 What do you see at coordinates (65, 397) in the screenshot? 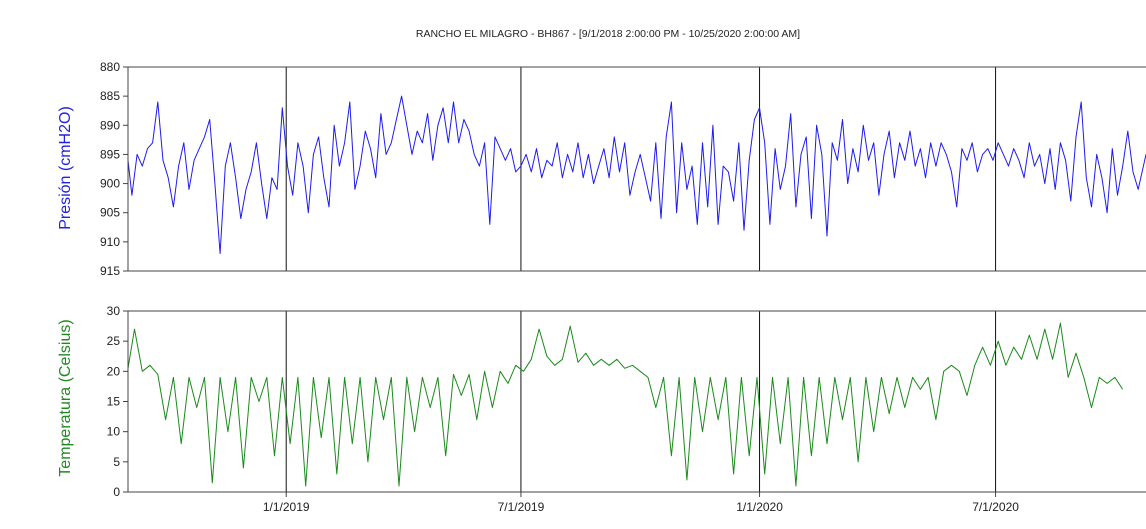
I see `temperature-y-axis-label: Temperatura (Celsius)` at bounding box center [65, 397].